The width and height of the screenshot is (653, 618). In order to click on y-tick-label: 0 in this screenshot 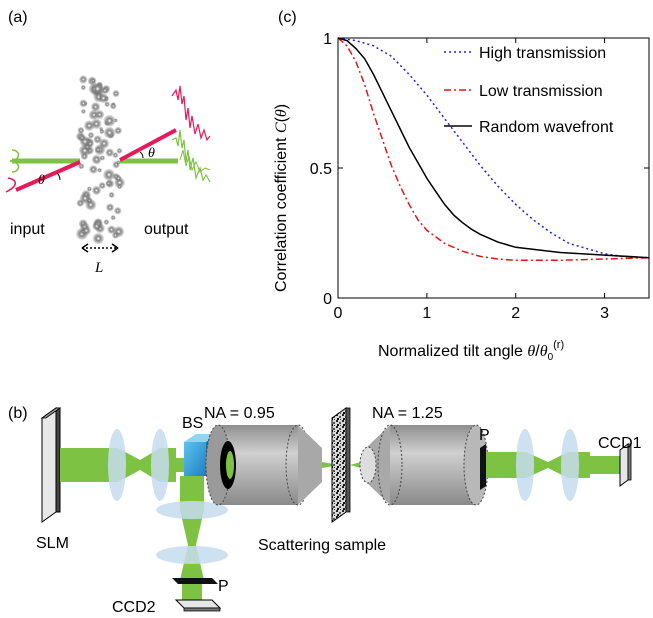, I will do `click(327, 299)`.